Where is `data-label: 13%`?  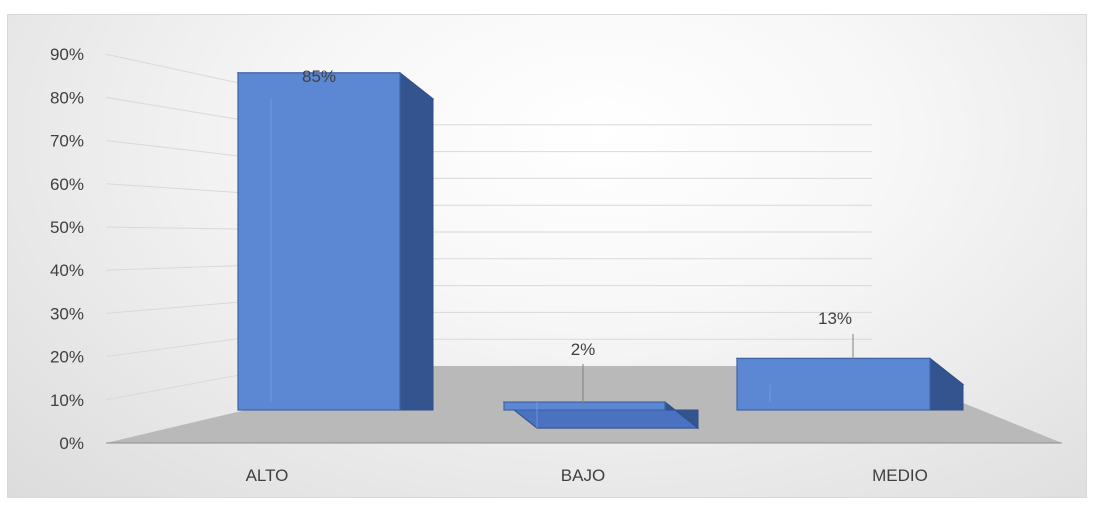 data-label: 13% is located at coordinates (835, 318).